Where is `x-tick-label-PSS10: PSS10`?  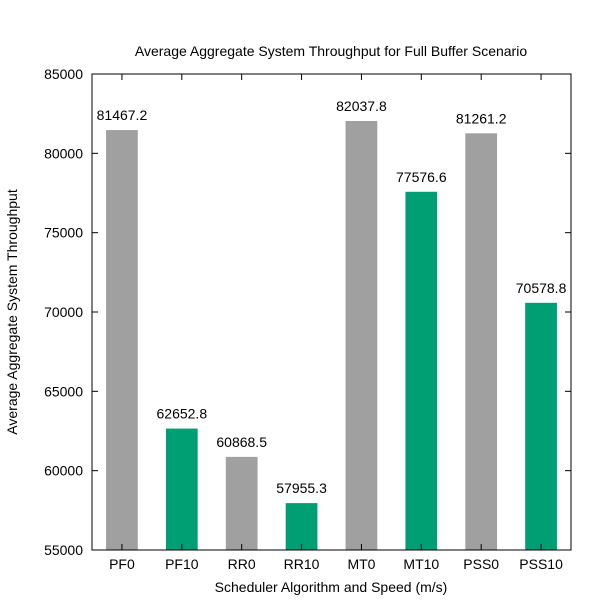 x-tick-label-PSS10: PSS10 is located at coordinates (541, 564).